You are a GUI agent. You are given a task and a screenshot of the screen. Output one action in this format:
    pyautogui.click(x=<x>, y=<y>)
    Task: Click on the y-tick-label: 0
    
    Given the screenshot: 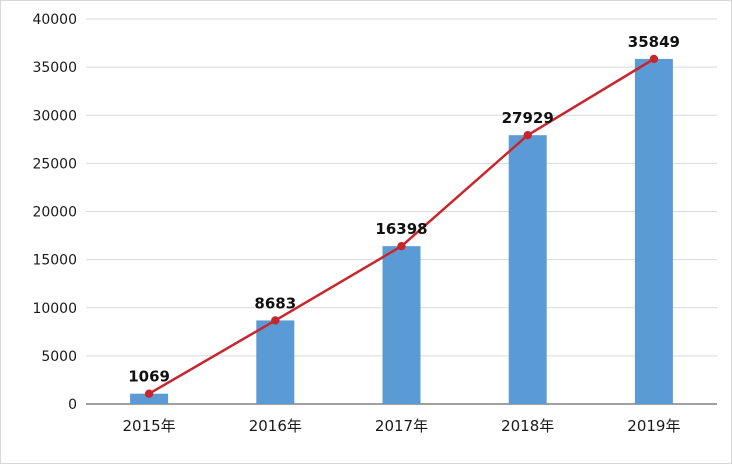 What is the action you would take?
    pyautogui.click(x=72, y=405)
    